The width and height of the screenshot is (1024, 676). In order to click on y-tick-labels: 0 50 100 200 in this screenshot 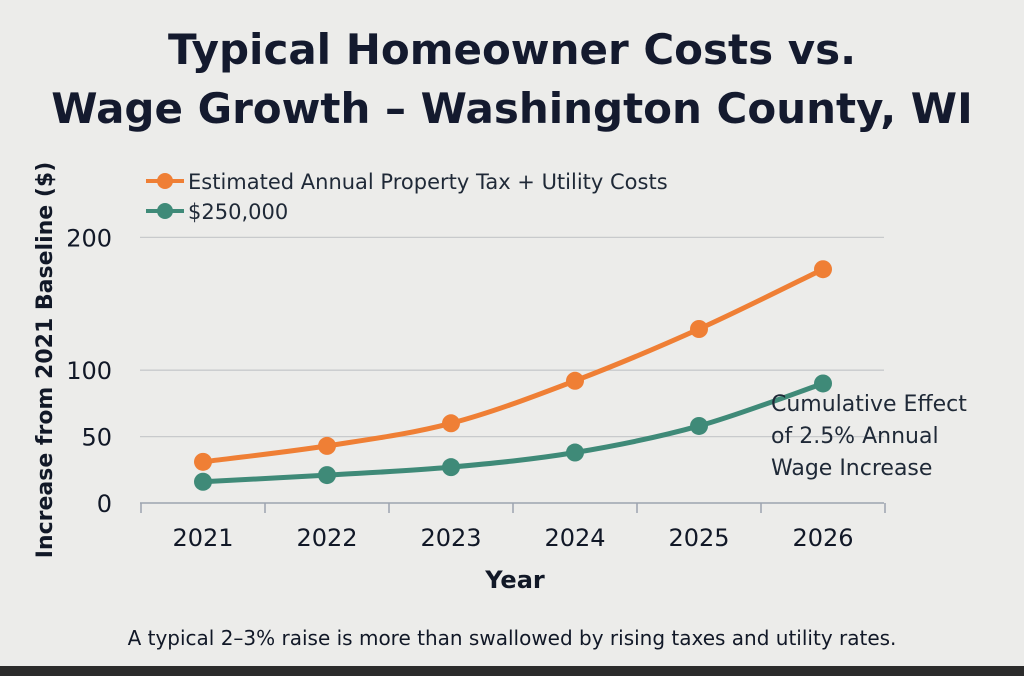, I will do `click(89, 371)`.